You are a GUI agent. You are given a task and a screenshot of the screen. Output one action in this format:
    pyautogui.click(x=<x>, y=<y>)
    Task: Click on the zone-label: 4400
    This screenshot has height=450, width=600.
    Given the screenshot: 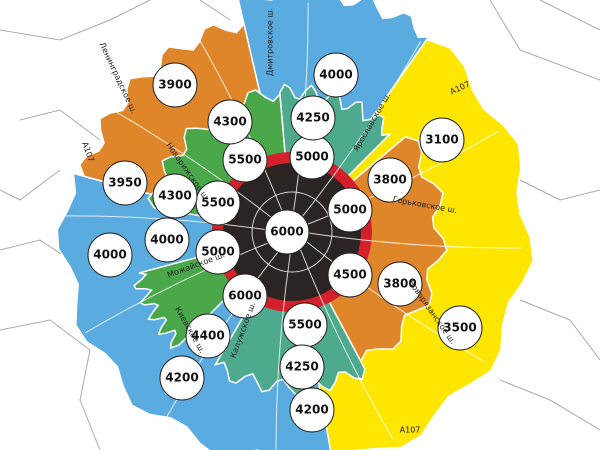 What is the action you would take?
    pyautogui.click(x=207, y=336)
    